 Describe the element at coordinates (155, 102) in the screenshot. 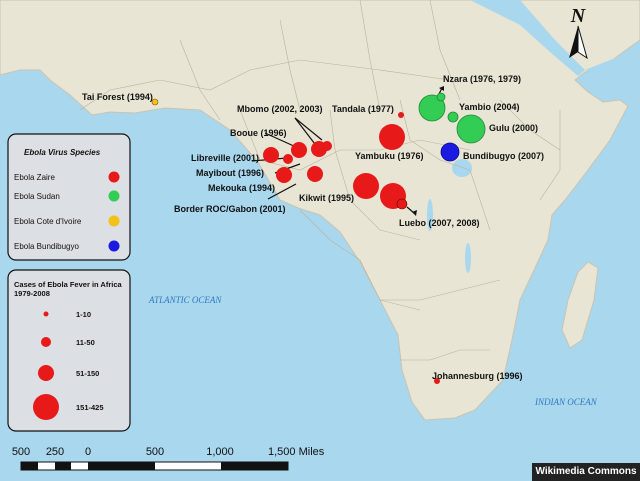

I see `marker-tai-forest` at that location.